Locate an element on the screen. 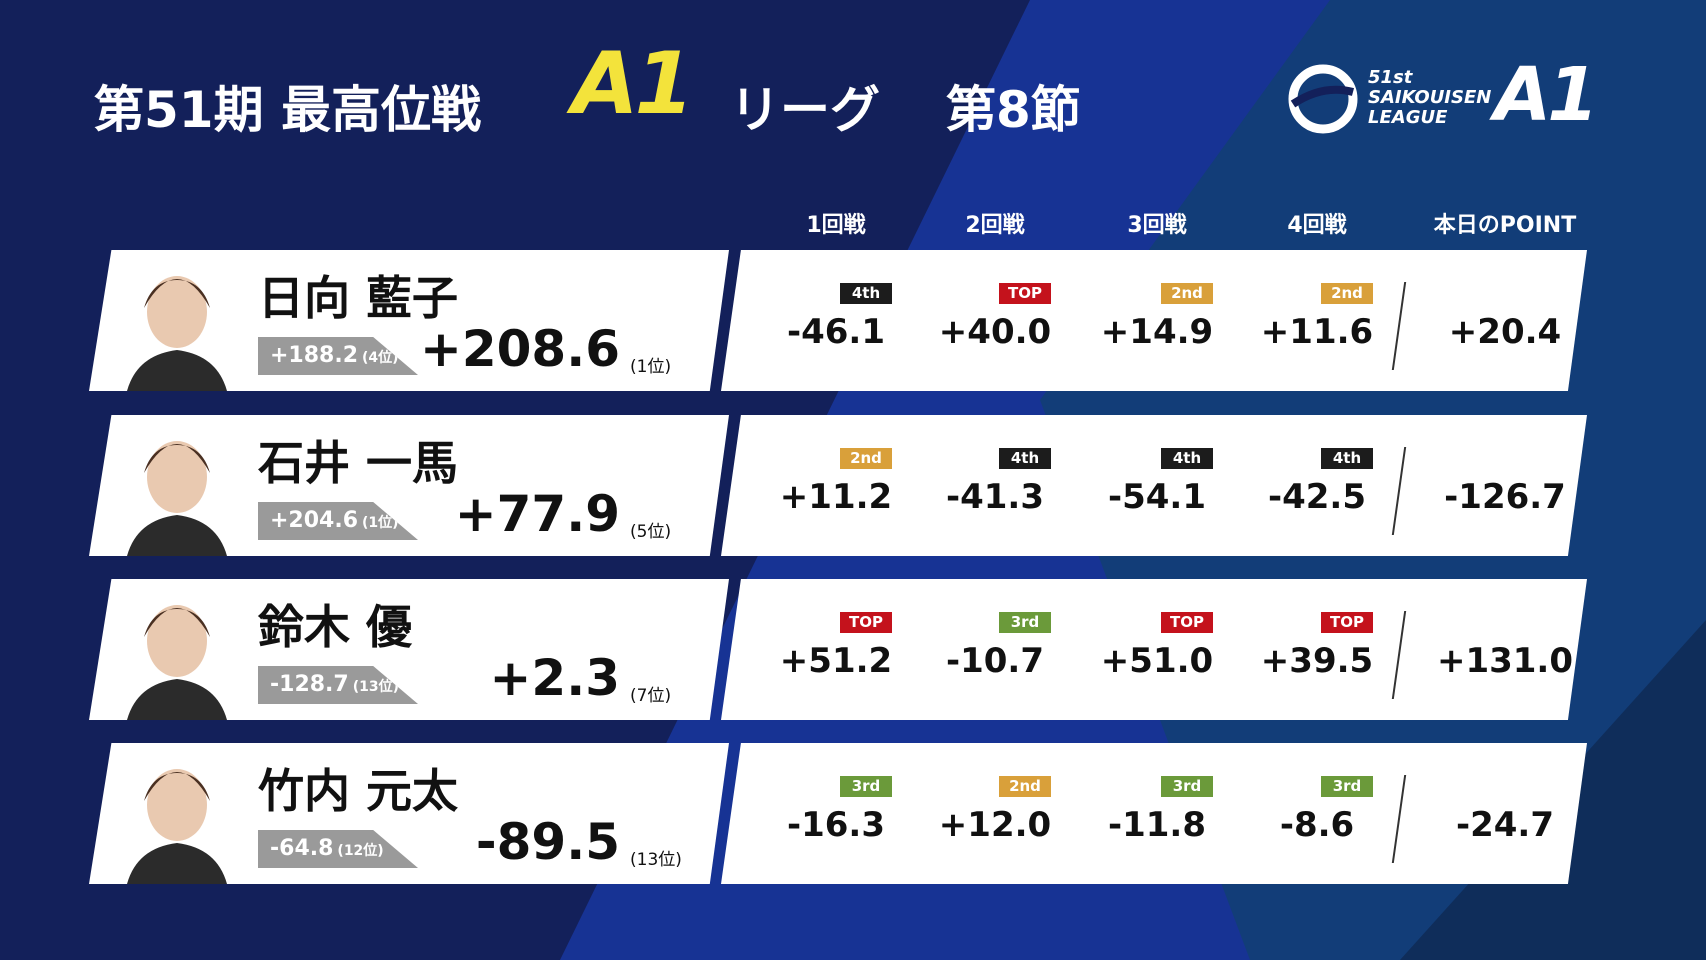 The height and width of the screenshot is (960, 1706). total-rank: (7位) is located at coordinates (651, 696).